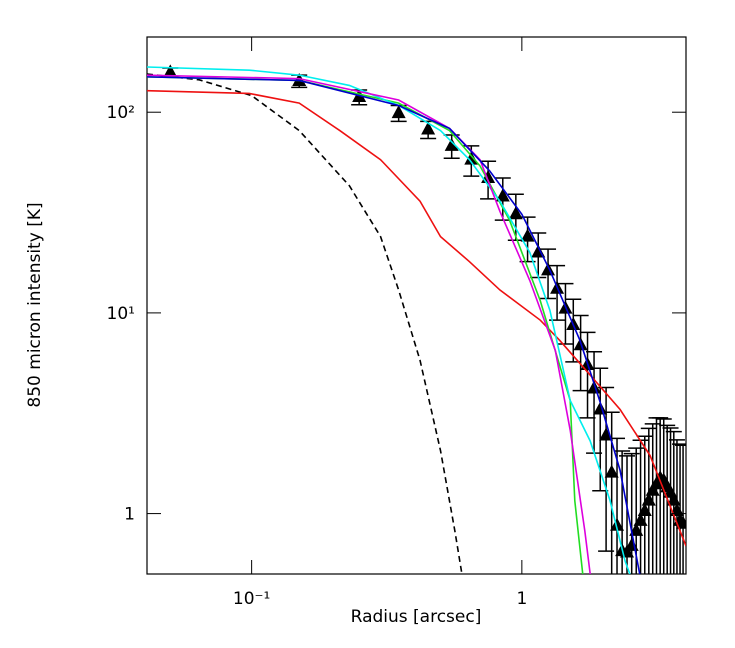  Describe the element at coordinates (416, 617) in the screenshot. I see `x-axis-label: Radius [arcsec]` at that location.